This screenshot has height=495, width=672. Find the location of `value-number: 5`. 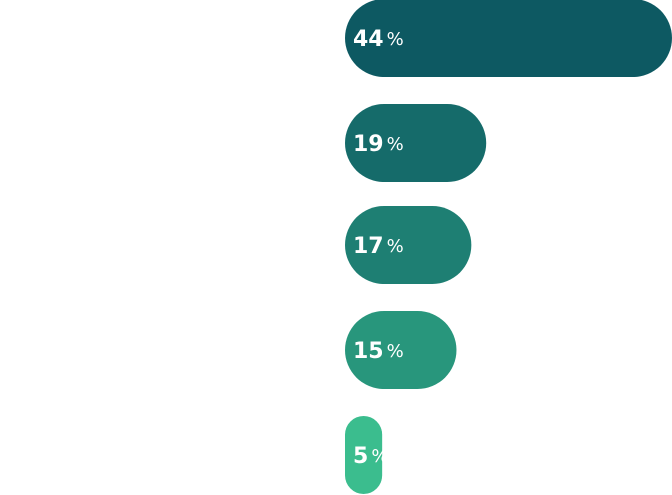

value-number: 5 is located at coordinates (360, 456).